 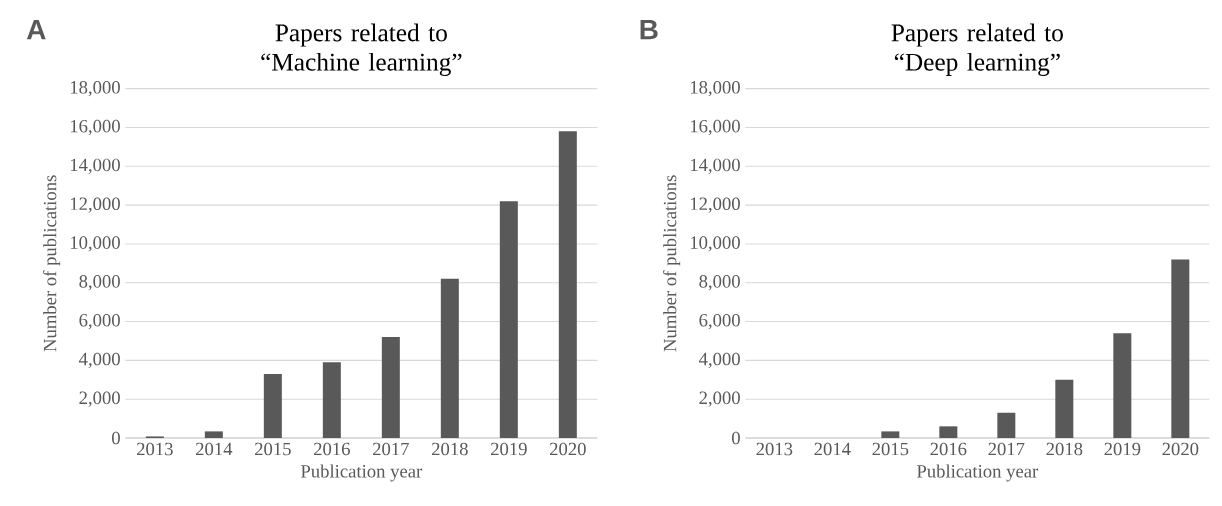 I want to click on text: B, so click(x=649, y=30).